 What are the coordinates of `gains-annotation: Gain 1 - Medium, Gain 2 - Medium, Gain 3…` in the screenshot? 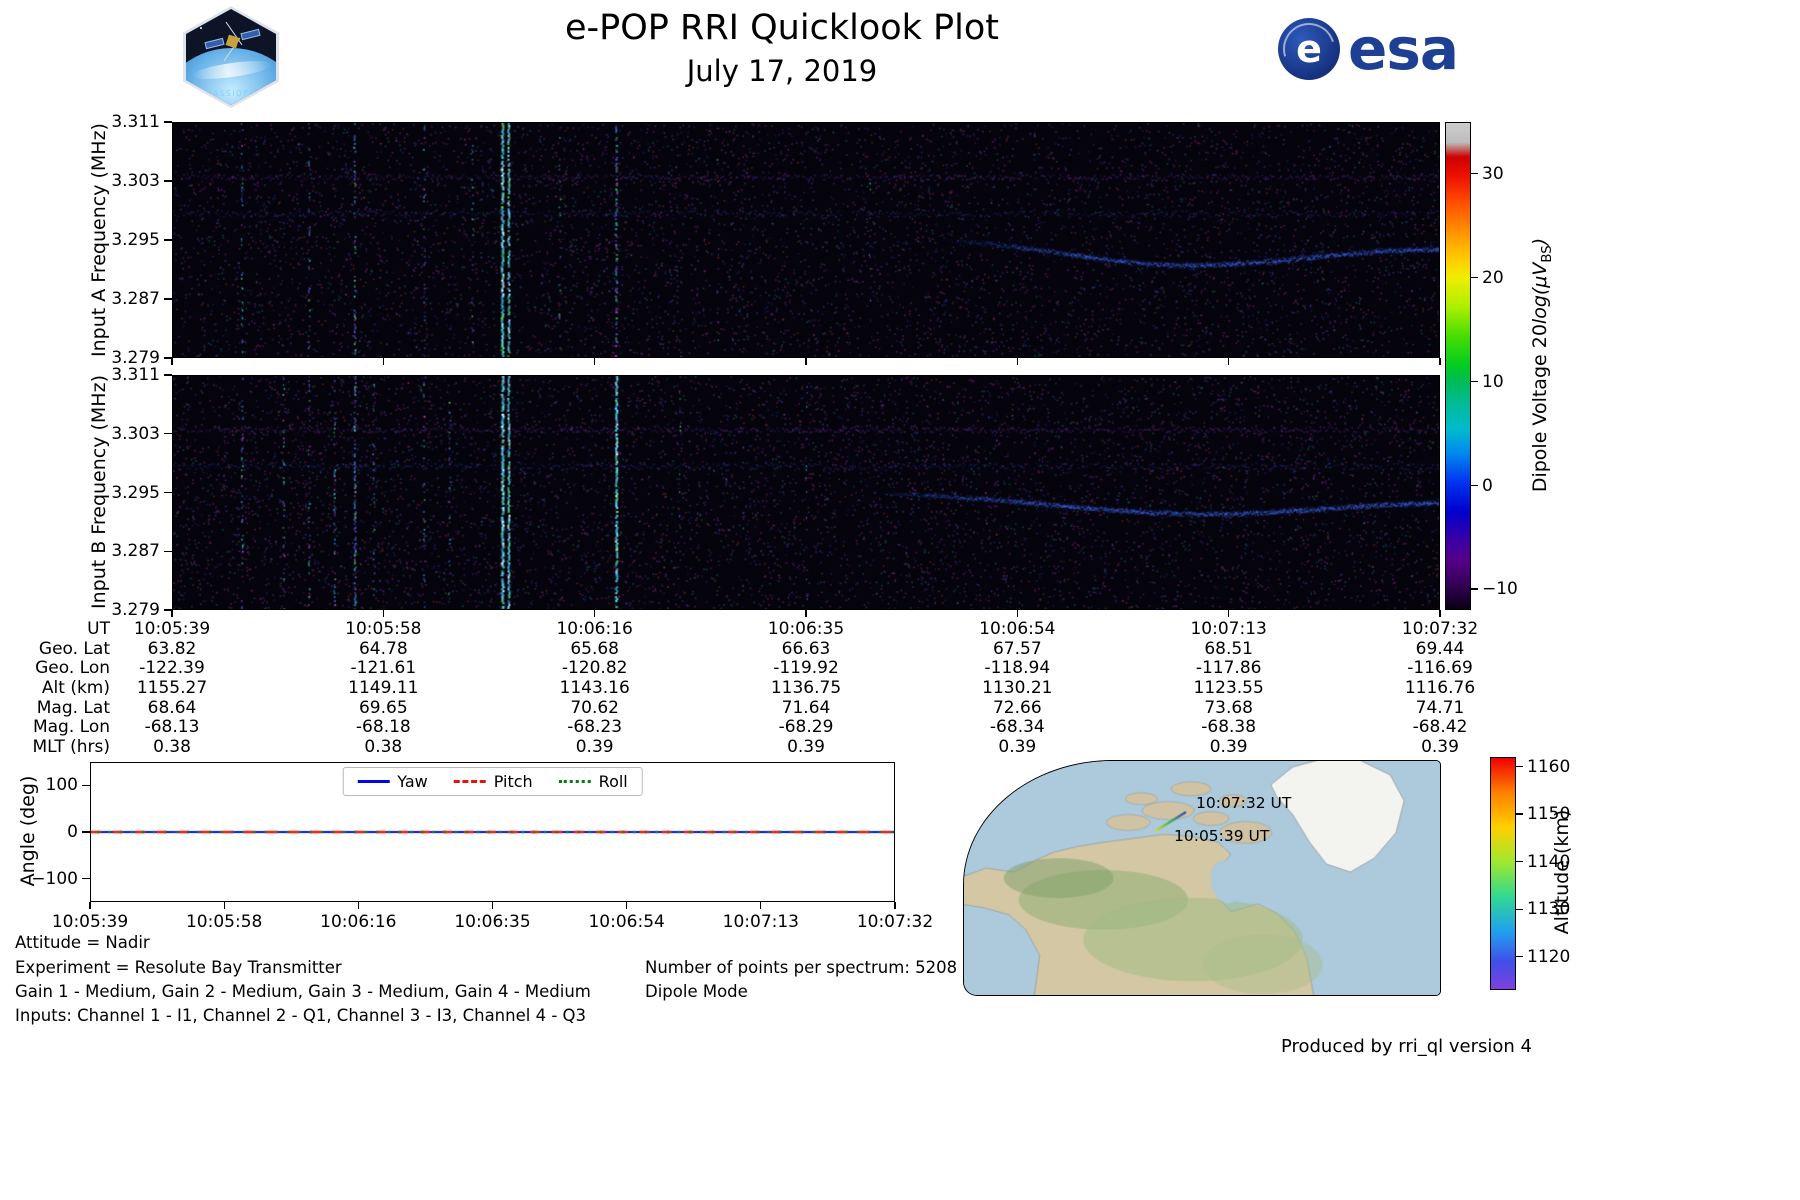 It's located at (303, 991).